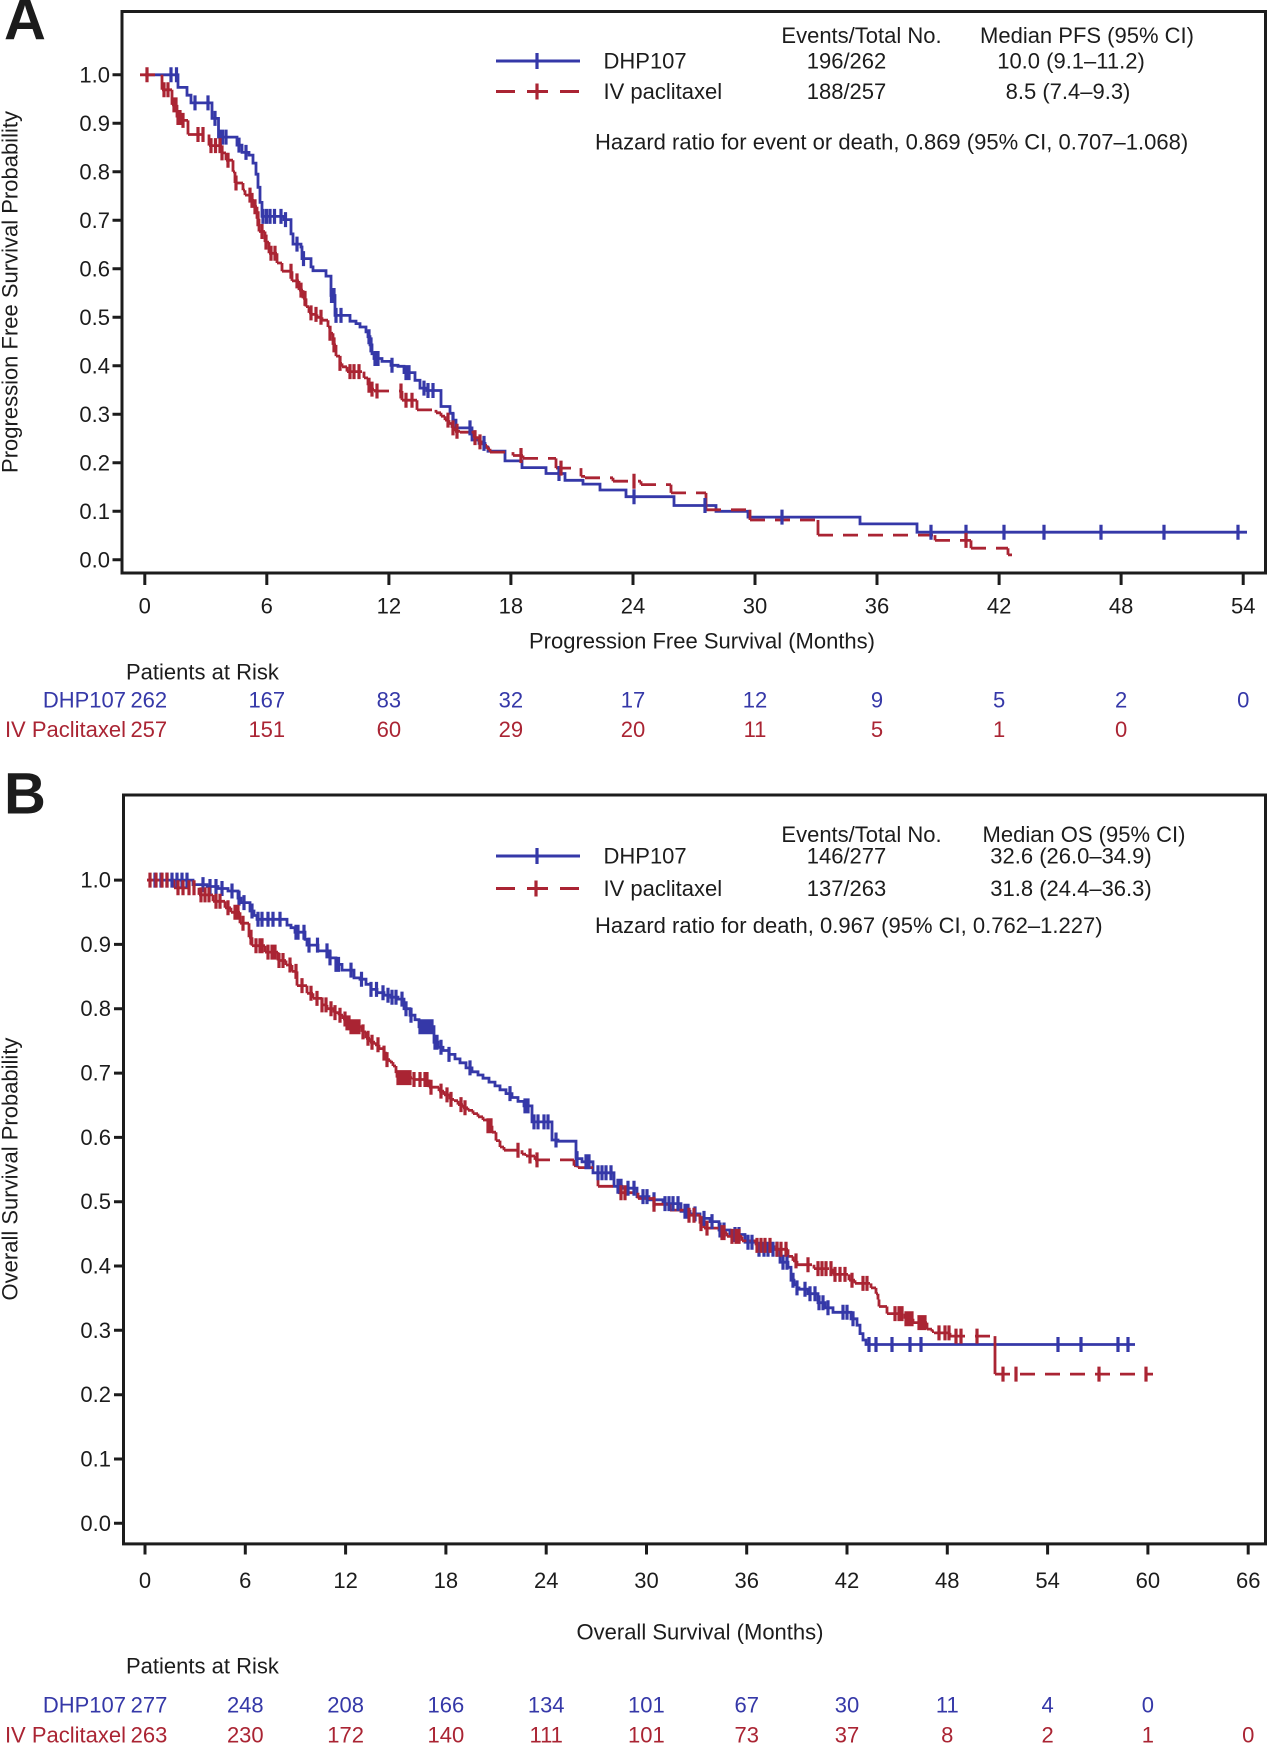 The image size is (1269, 1748). Describe the element at coordinates (148, 729) in the screenshot. I see `svg-text: 257` at that location.